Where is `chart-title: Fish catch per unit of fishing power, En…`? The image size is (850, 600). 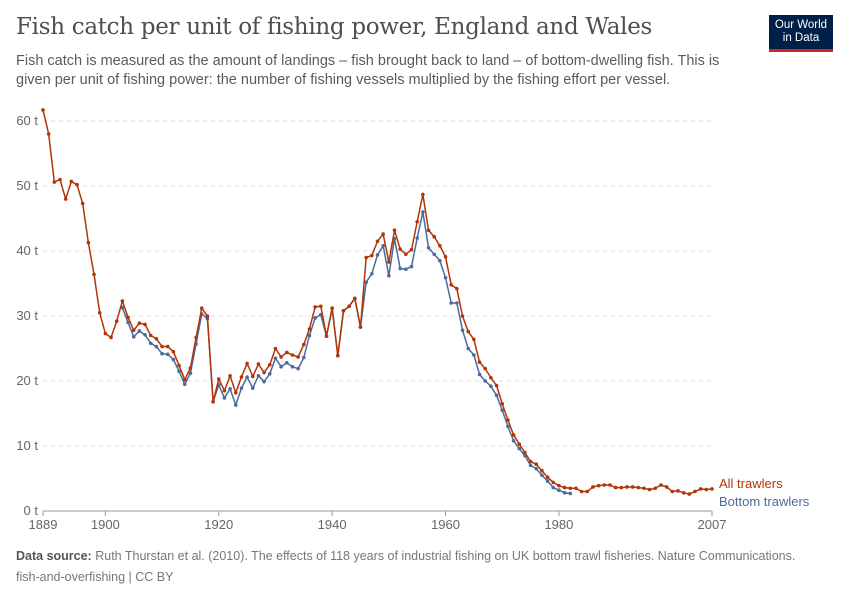 chart-title: Fish catch per unit of fishing power, En… is located at coordinates (334, 27).